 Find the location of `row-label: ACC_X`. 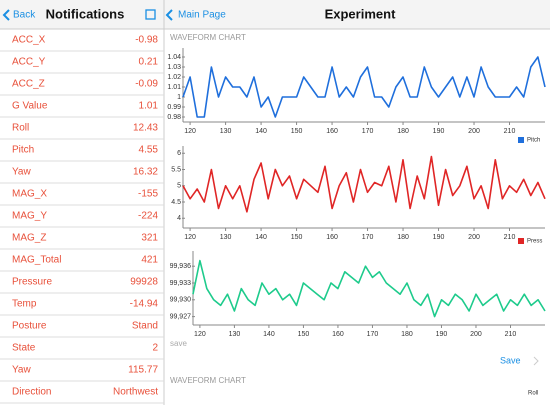

row-label: ACC_X is located at coordinates (29, 40).